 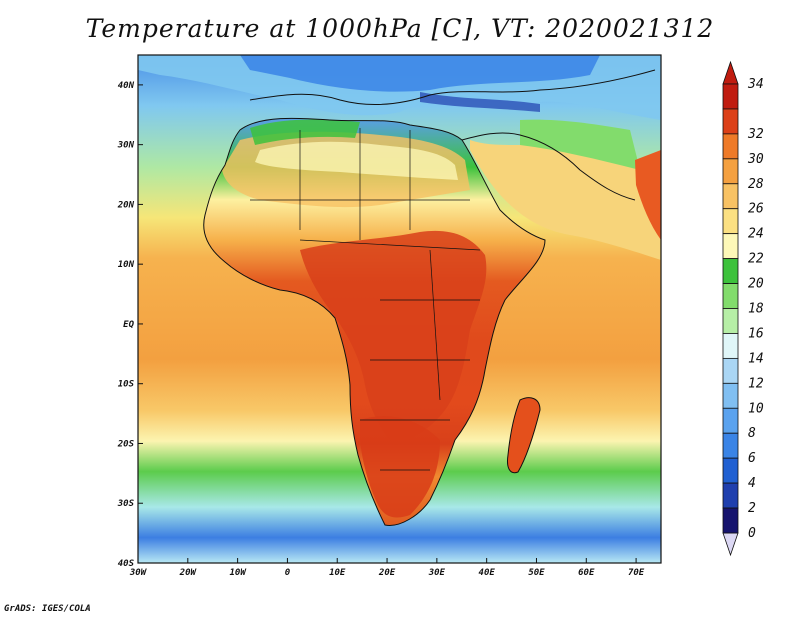 What do you see at coordinates (337, 573) in the screenshot?
I see `lon-tick-label: 10E` at bounding box center [337, 573].